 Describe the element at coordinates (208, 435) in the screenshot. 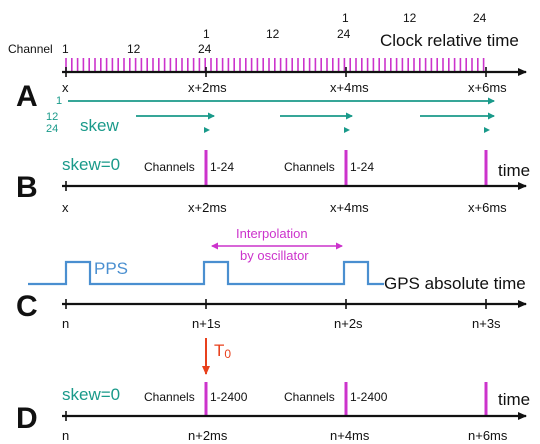

I see `tick-label: n+2ms` at that location.